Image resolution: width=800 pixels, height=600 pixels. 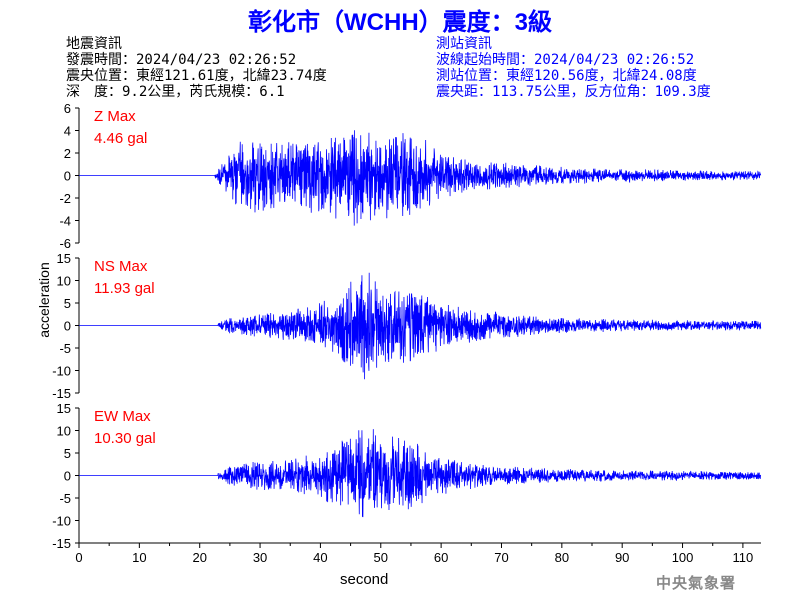 I want to click on agency-watermark: 中央氣象署, so click(x=696, y=583).